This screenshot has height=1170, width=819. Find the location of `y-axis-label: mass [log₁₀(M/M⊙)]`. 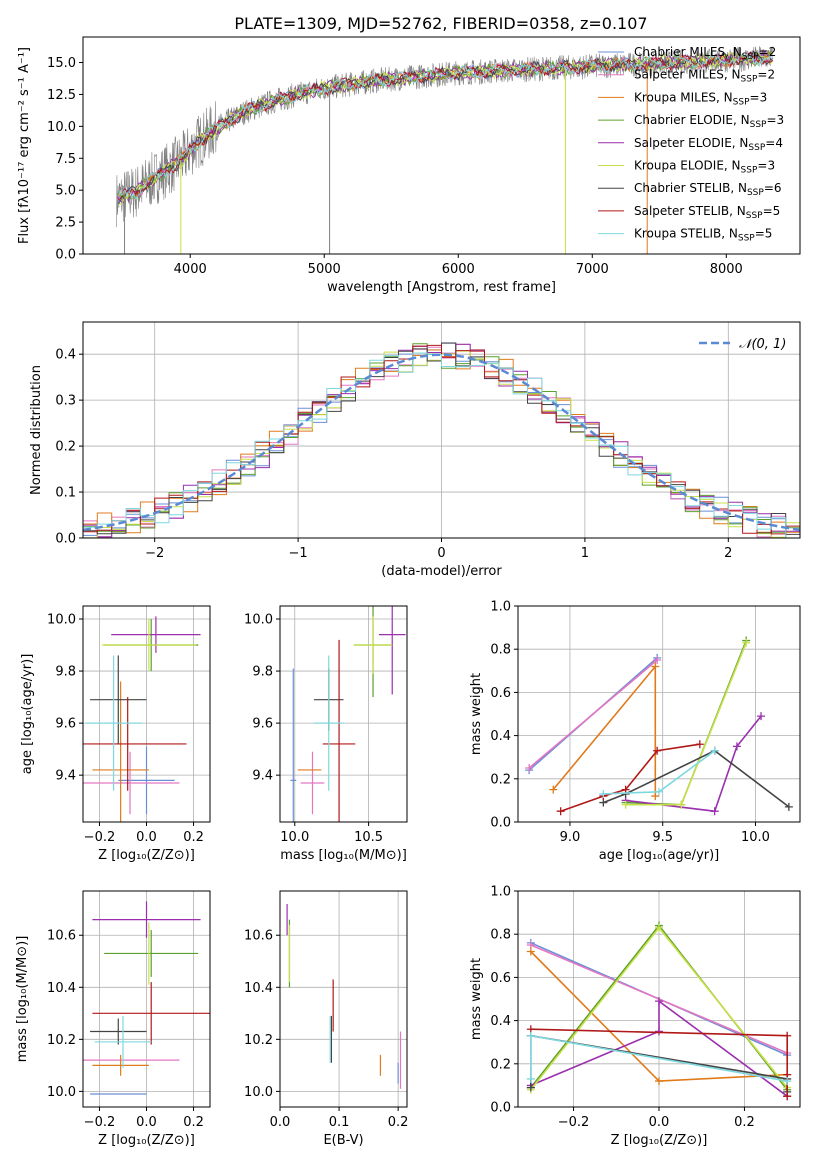

y-axis-label: mass [log₁₀(M/M⊙)] is located at coordinates (22, 999).